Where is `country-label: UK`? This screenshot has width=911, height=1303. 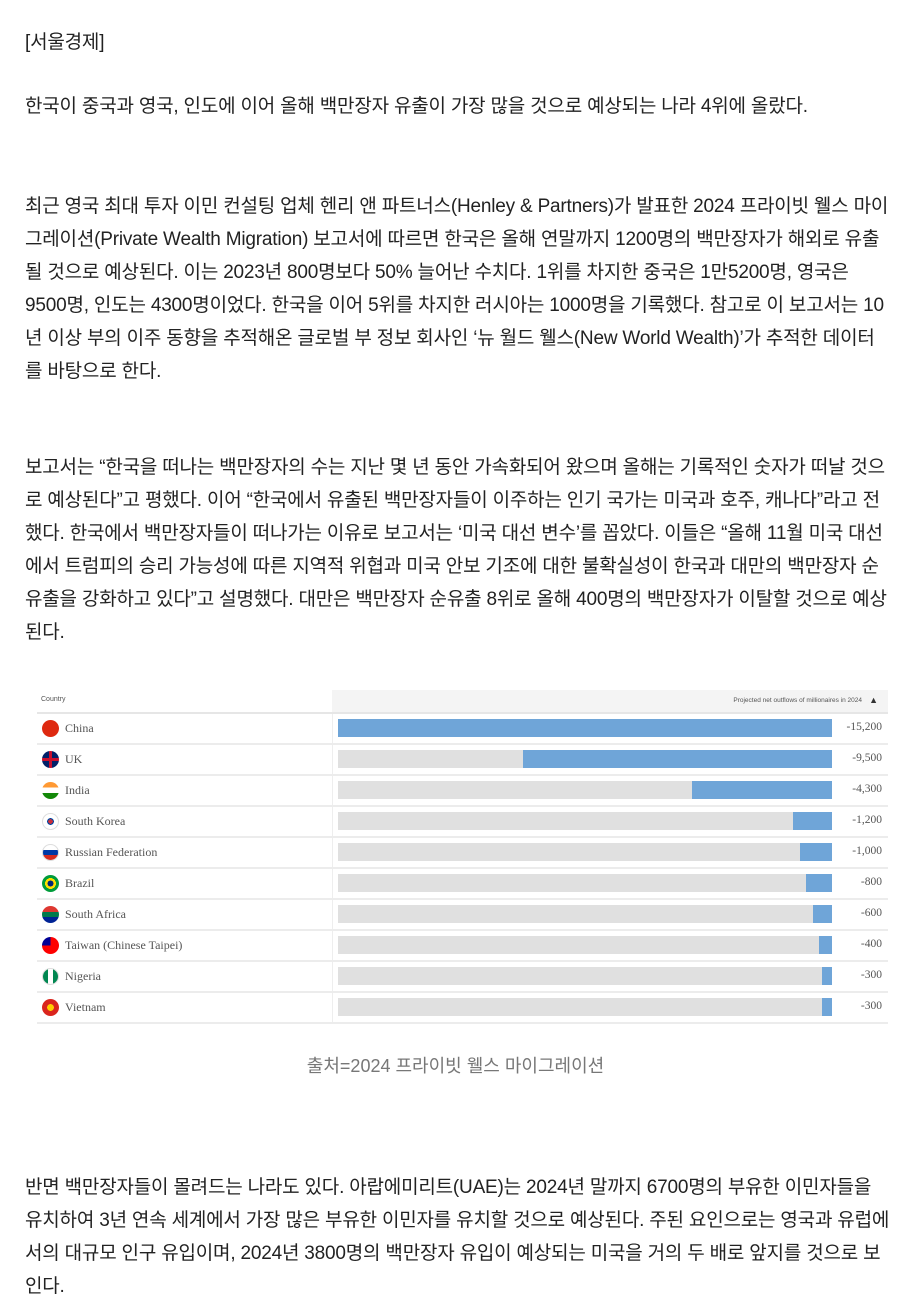
country-label: UK is located at coordinates (74, 759).